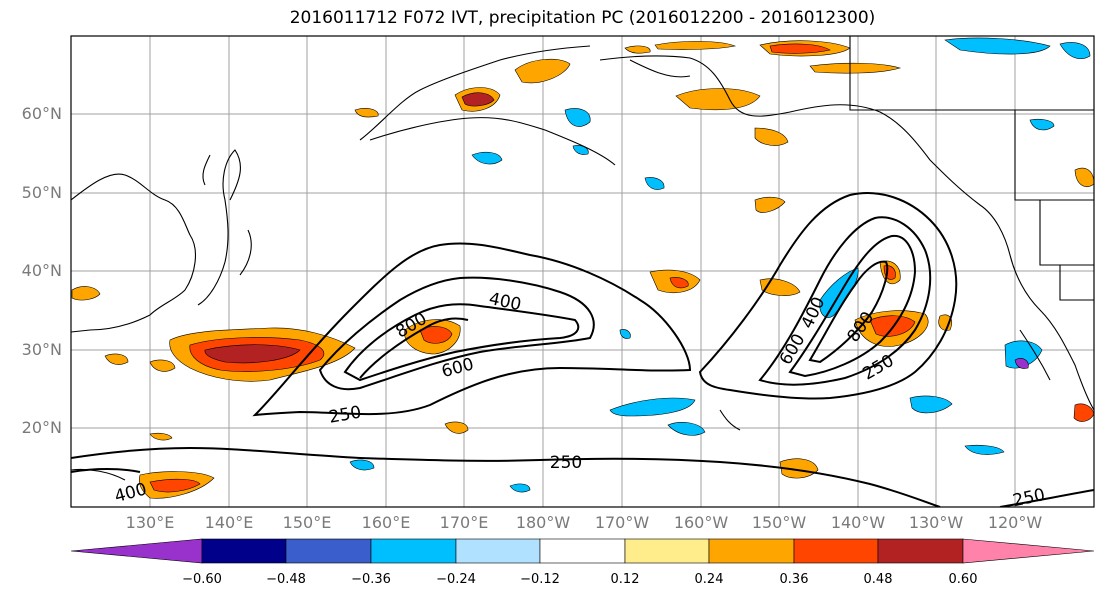  What do you see at coordinates (286, 579) in the screenshot?
I see `colorbar-tick: −0.48` at bounding box center [286, 579].